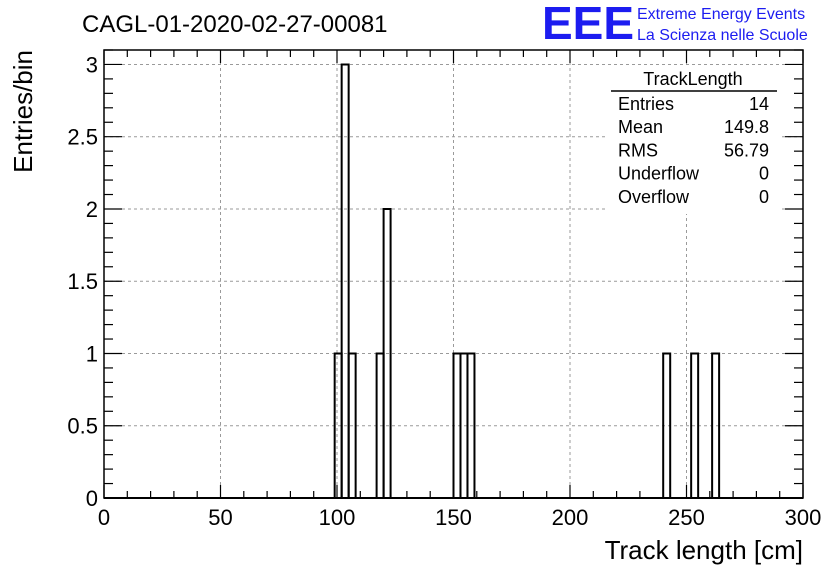  I want to click on x-tick-label: 200, so click(570, 517).